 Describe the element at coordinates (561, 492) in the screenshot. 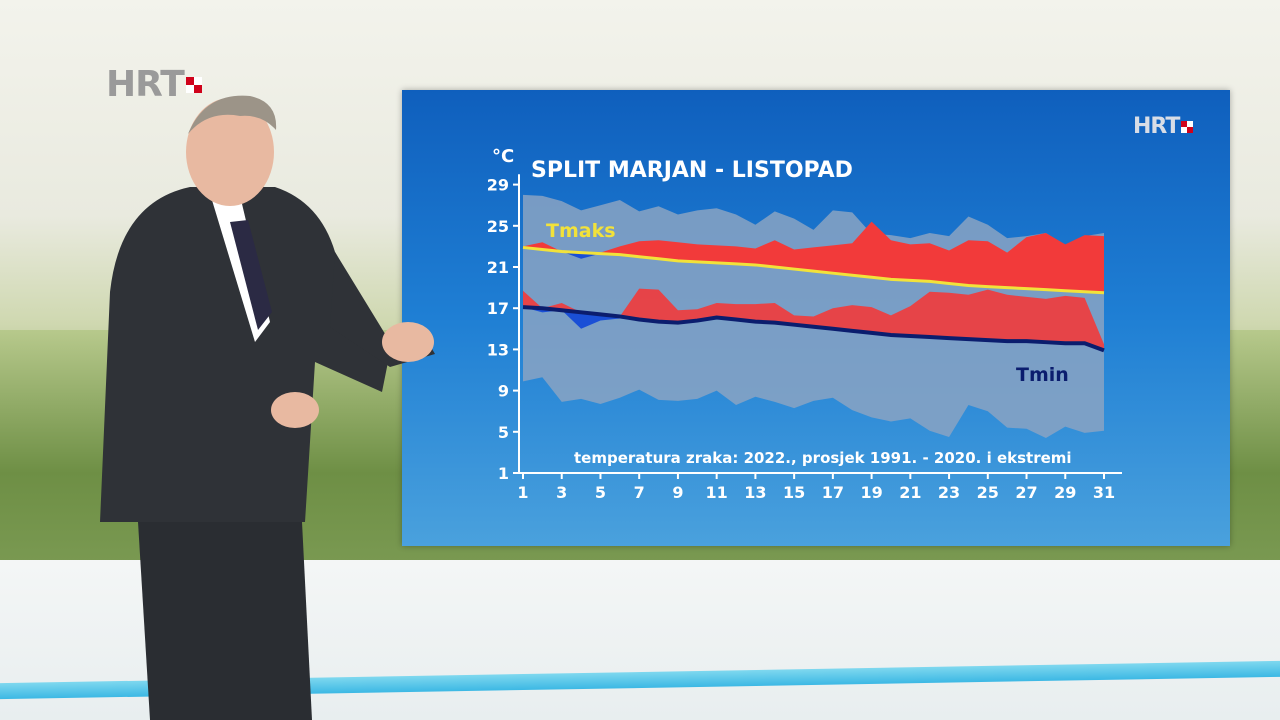

I see `x-tick-label: 3` at that location.